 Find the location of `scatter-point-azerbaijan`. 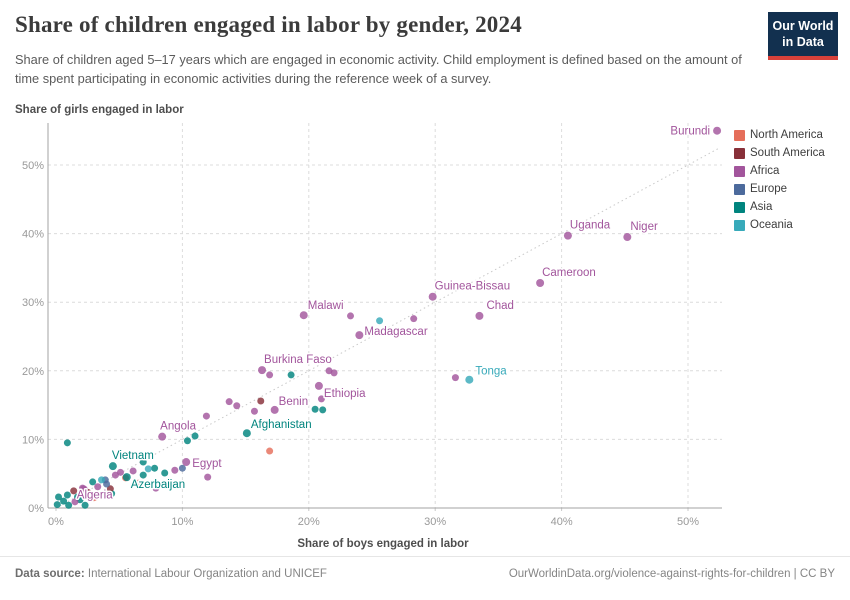

scatter-point-azerbaijan is located at coordinates (126, 477).